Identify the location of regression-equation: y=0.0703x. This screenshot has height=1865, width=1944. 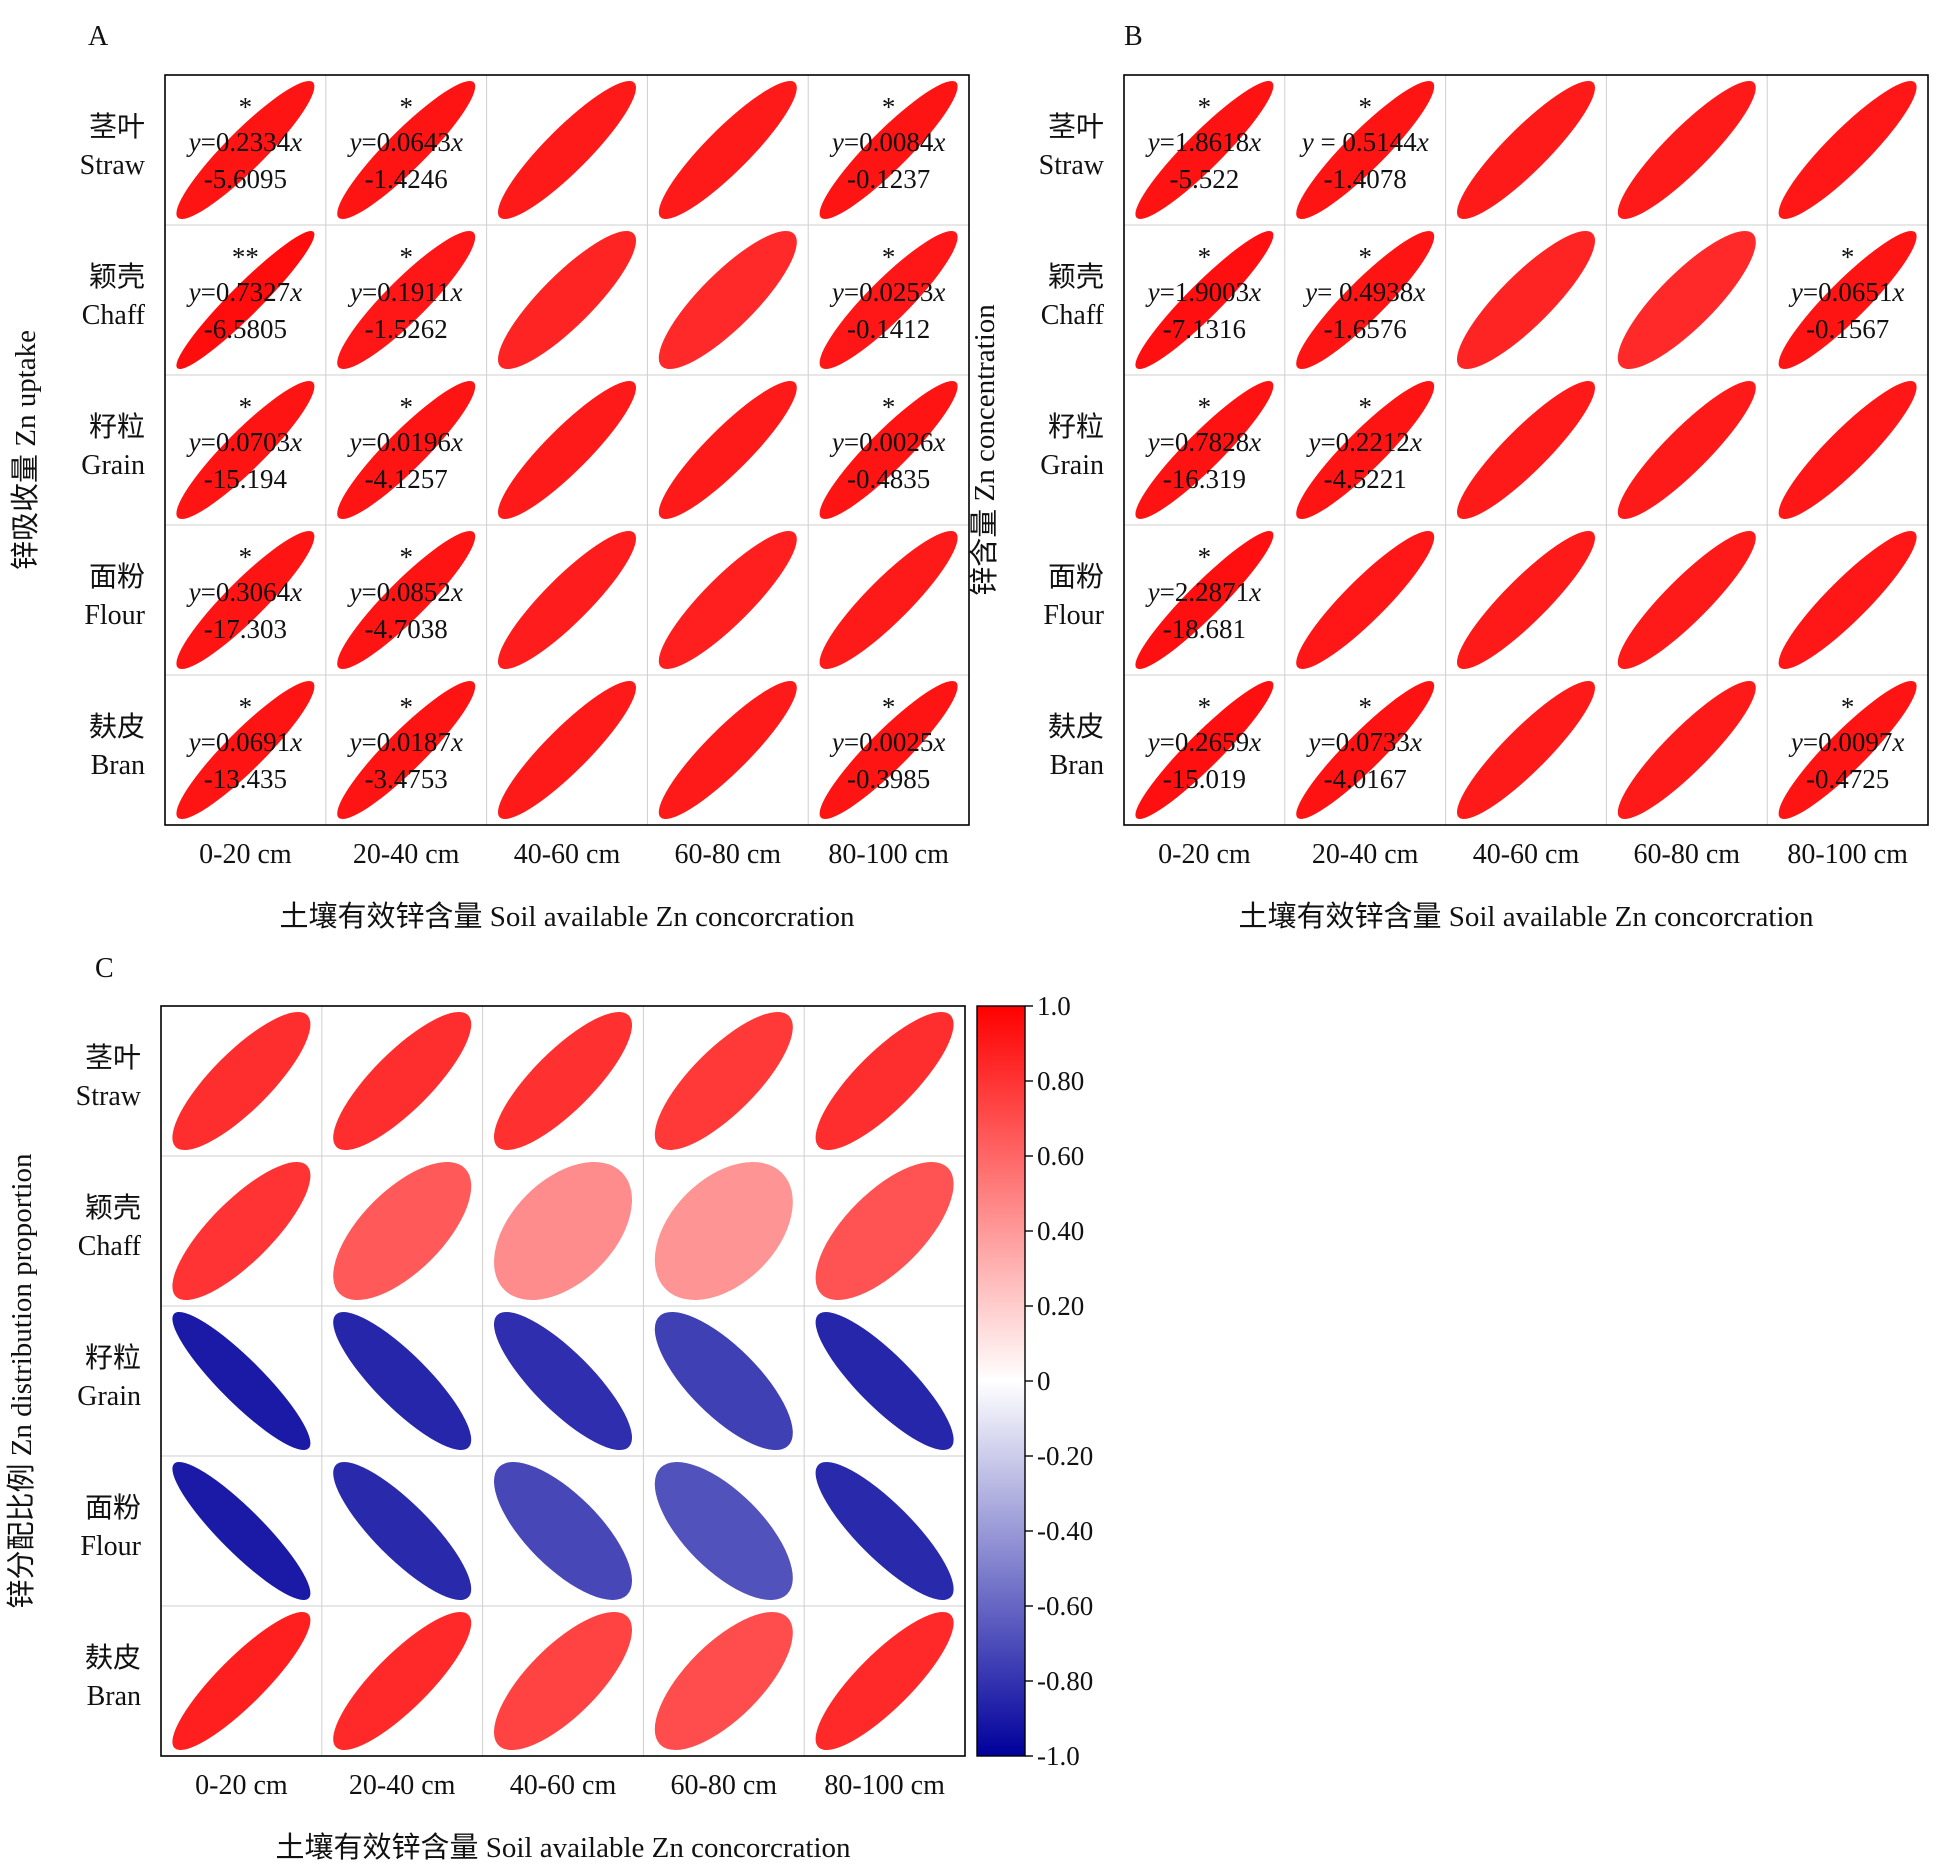
(244, 442).